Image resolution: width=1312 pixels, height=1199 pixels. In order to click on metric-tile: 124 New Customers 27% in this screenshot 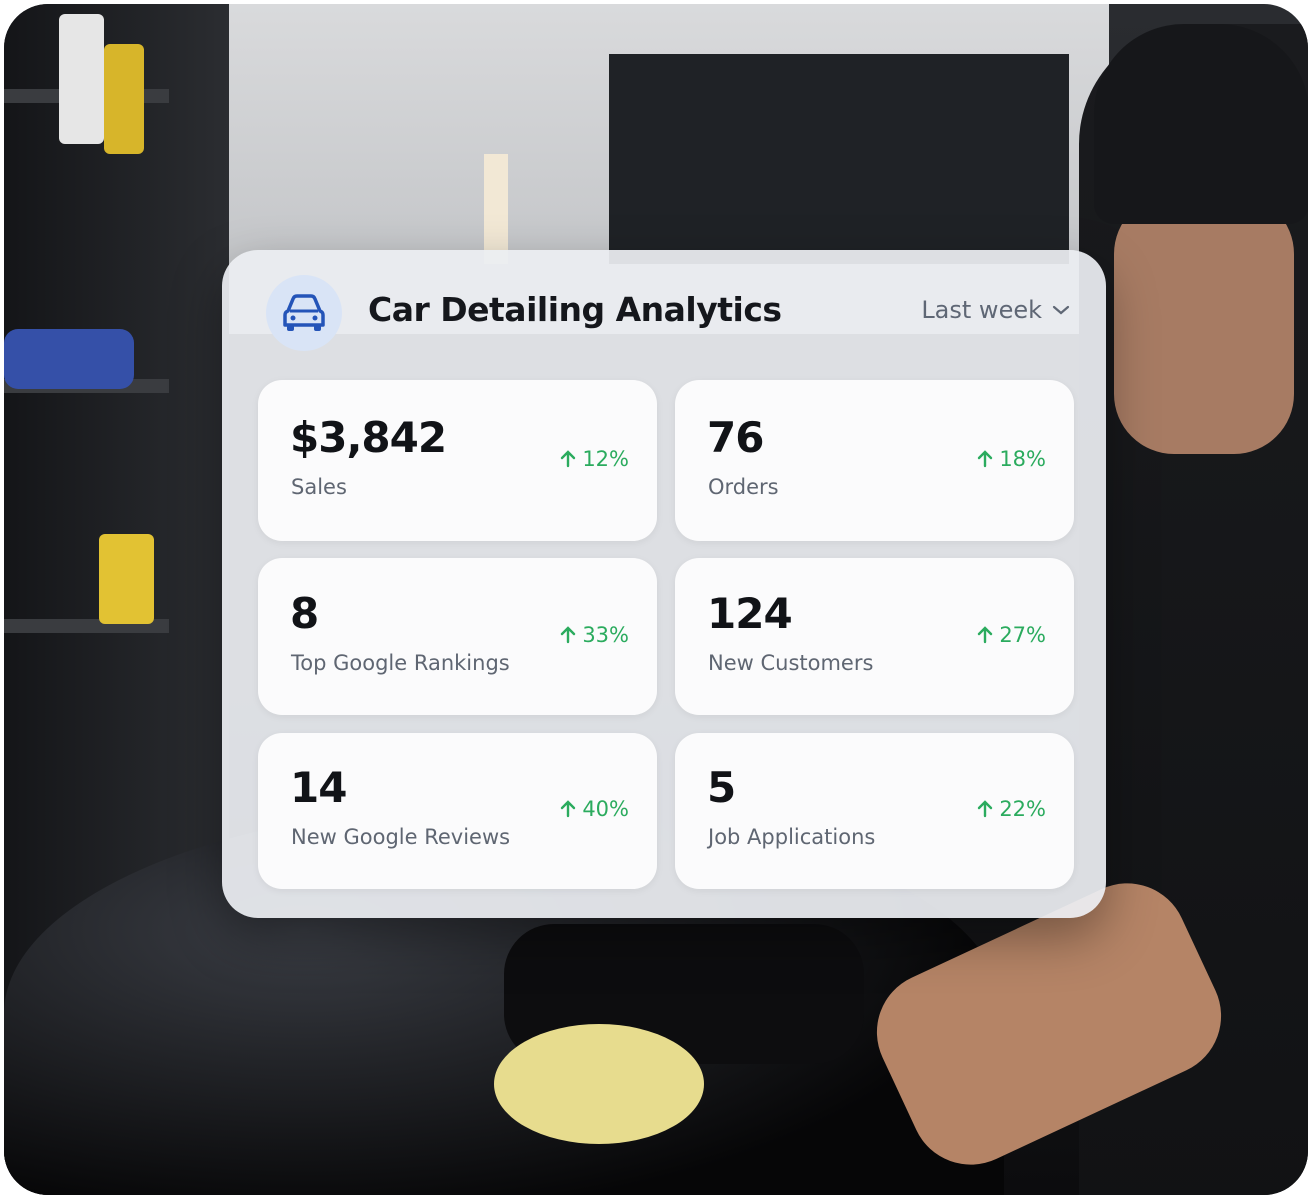, I will do `click(874, 636)`.